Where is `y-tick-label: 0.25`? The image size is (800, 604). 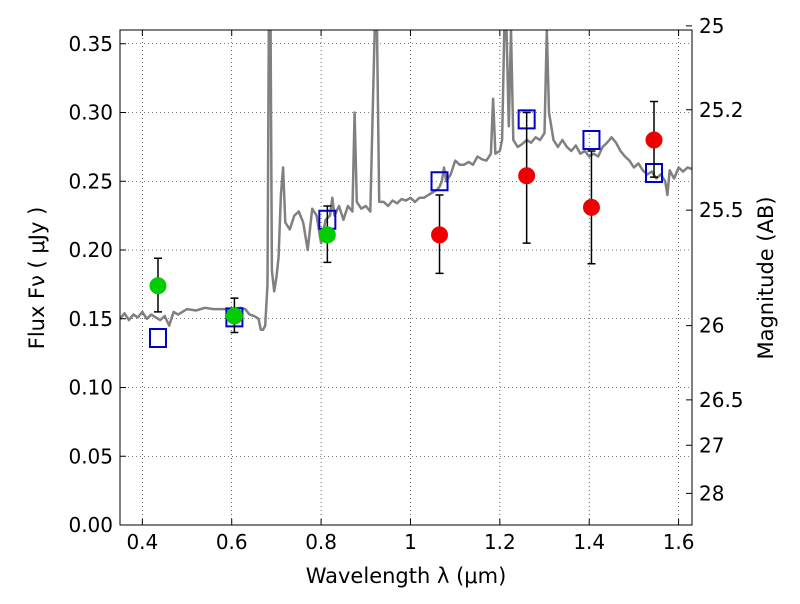 y-tick-label: 0.25 is located at coordinates (90, 181).